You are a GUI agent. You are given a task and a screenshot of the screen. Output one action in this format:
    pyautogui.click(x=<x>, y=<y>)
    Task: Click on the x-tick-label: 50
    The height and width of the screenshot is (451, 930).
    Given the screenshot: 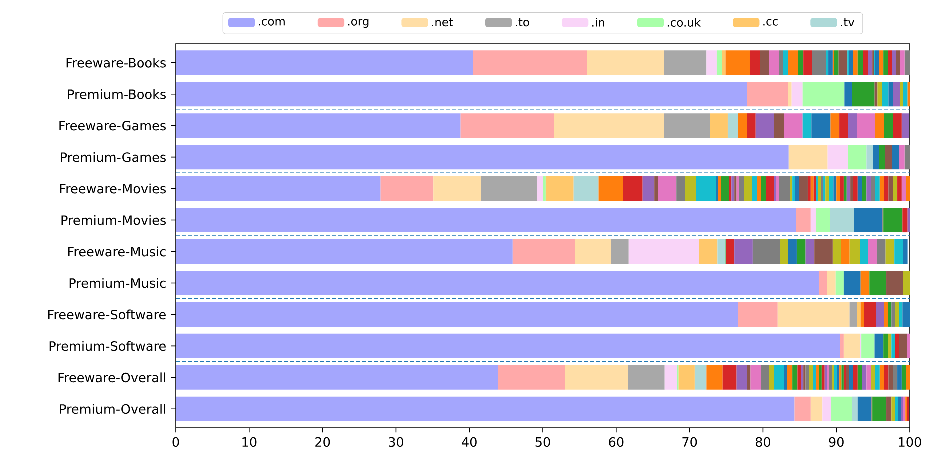 What is the action you would take?
    pyautogui.click(x=543, y=442)
    